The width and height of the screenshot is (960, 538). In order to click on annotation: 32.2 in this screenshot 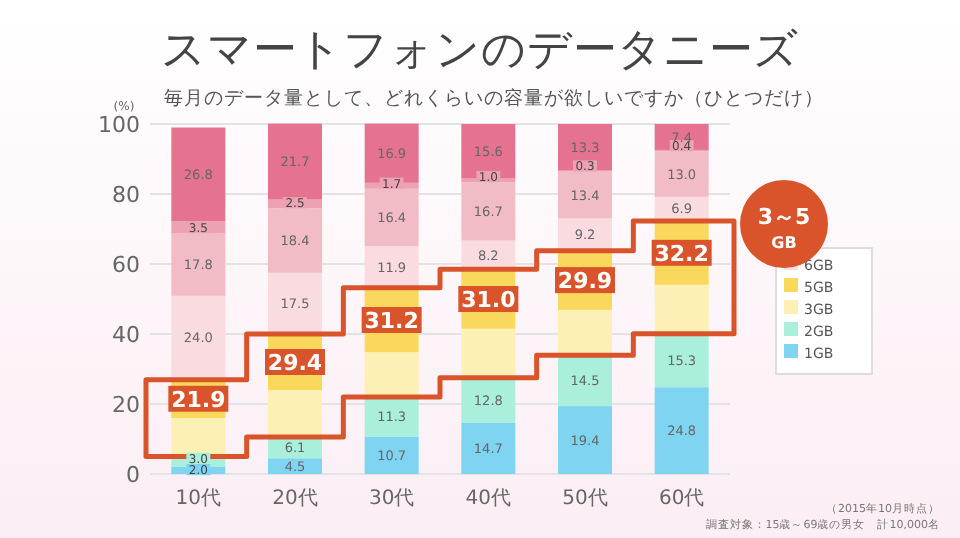, I will do `click(681, 253)`.